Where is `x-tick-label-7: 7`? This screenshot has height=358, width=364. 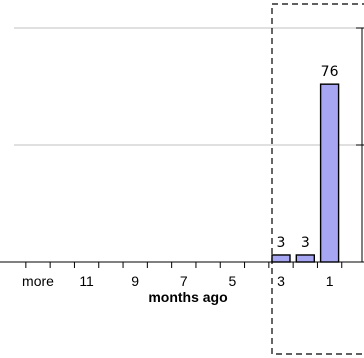
x-tick-label-7: 7 is located at coordinates (184, 281).